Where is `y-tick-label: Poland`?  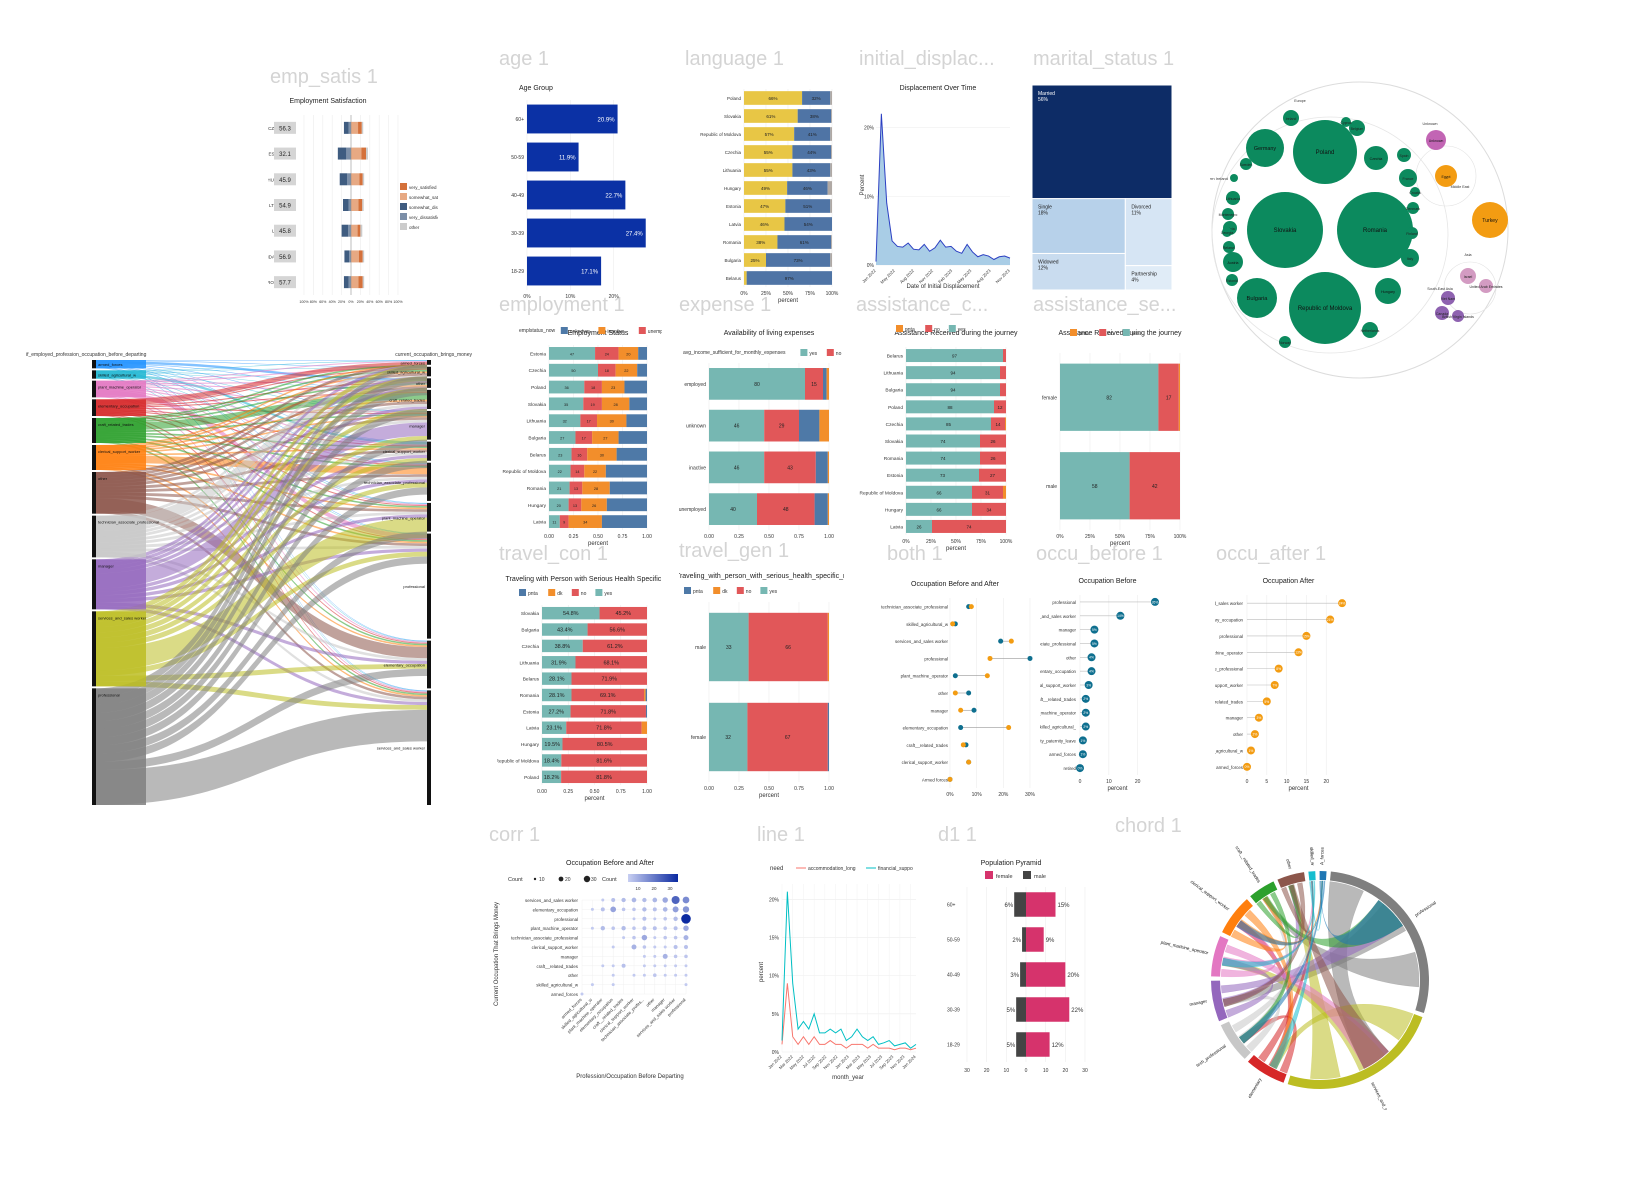 y-tick-label: Poland is located at coordinates (895, 408).